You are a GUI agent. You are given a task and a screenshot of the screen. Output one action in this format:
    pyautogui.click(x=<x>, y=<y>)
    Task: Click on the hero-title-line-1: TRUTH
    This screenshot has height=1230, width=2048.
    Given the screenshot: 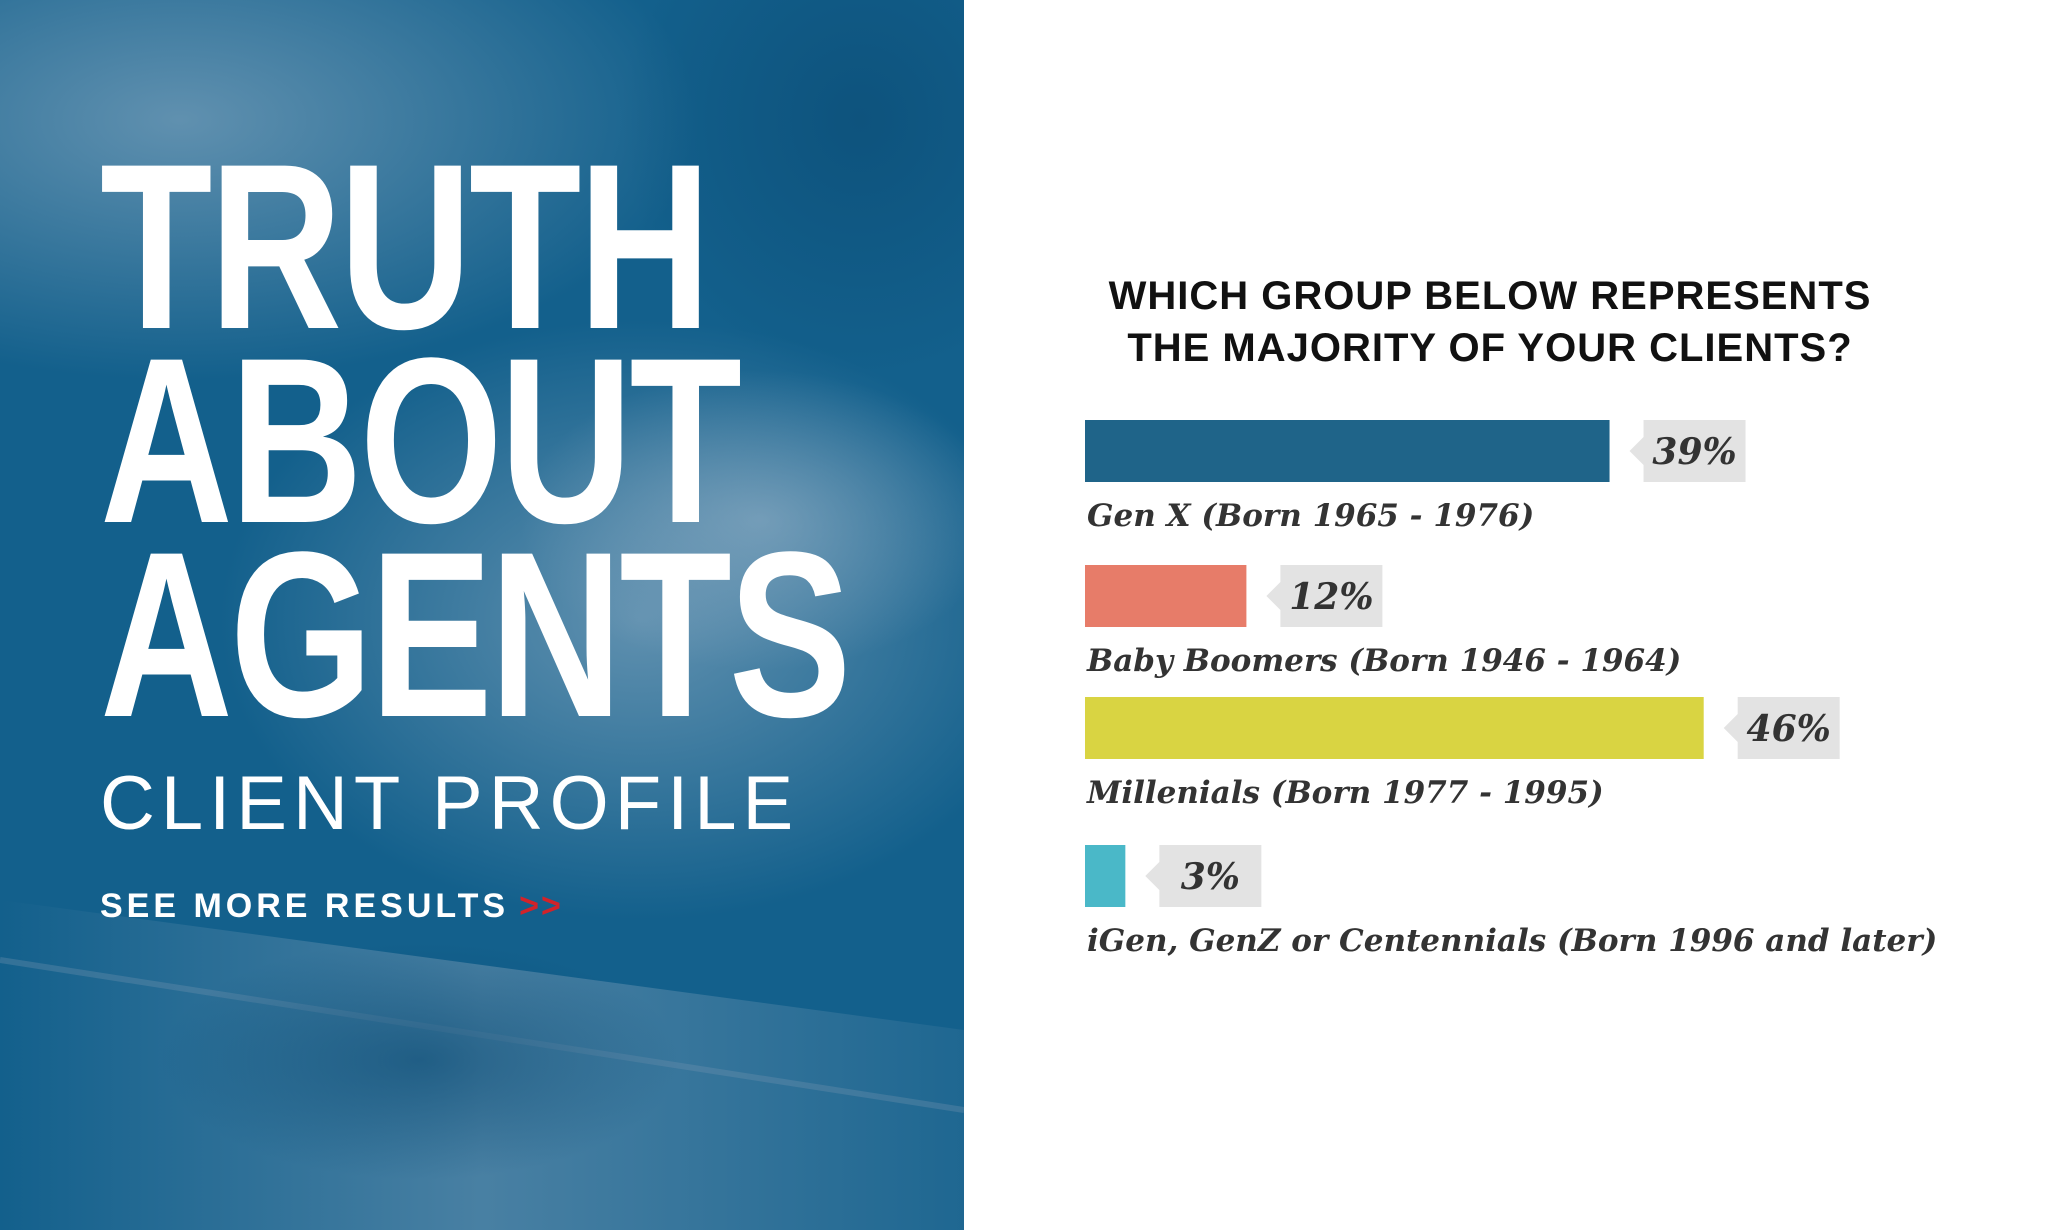 What is the action you would take?
    pyautogui.click(x=405, y=247)
    